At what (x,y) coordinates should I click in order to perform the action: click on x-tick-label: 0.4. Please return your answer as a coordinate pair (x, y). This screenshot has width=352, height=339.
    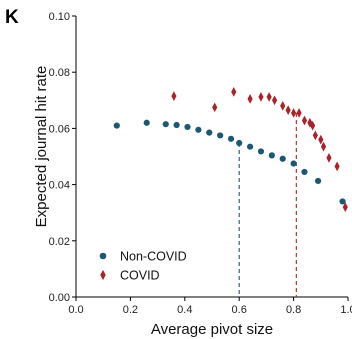
    Looking at the image, I should click on (184, 310).